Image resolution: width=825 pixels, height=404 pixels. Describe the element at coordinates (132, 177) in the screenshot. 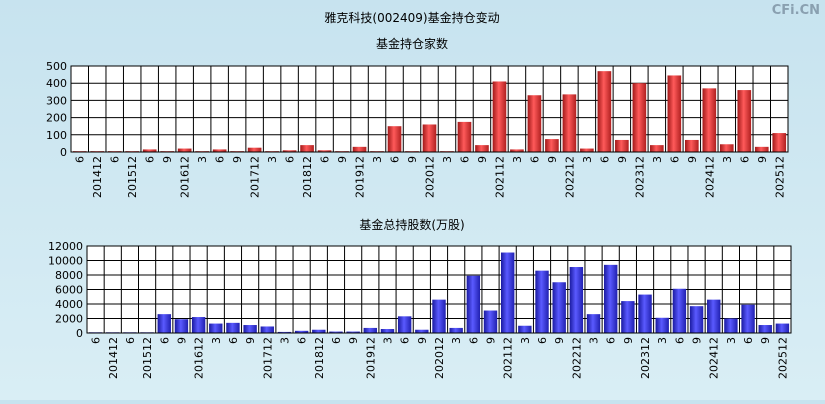

I see `x-tick-label: 201512` at that location.